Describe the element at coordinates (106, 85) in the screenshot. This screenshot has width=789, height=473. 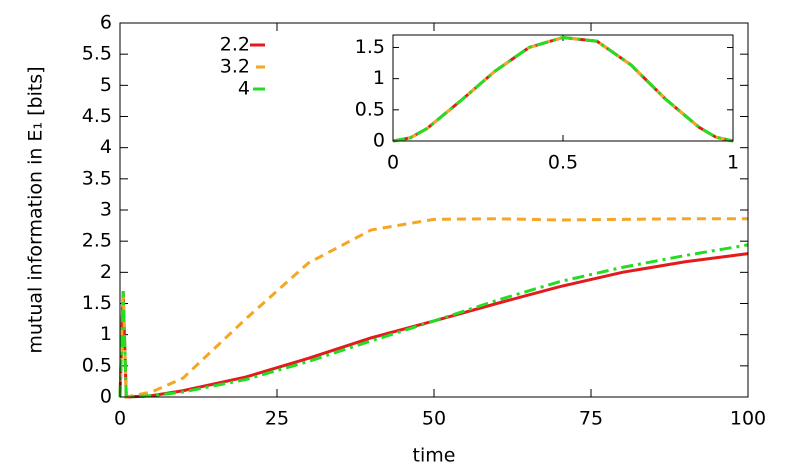
I see `y-tick-label: 5` at that location.